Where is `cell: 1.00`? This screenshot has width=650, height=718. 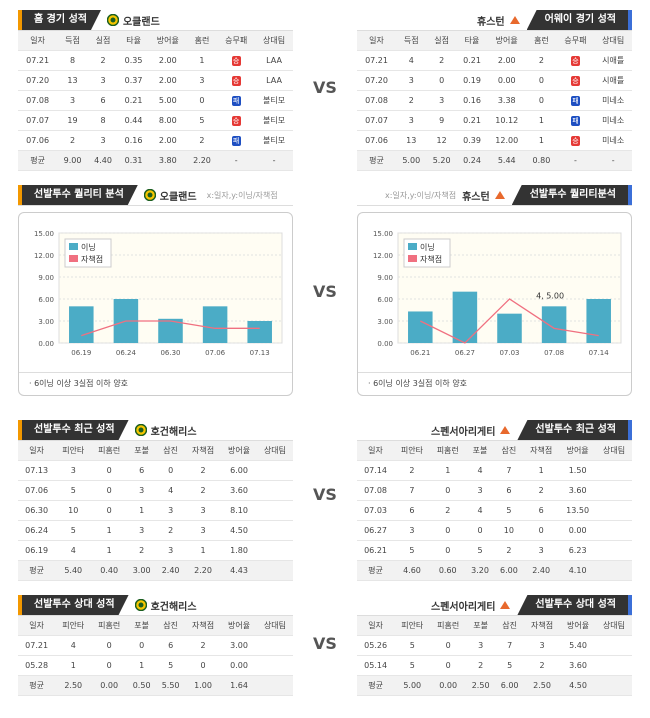
cell: 1.00 is located at coordinates (203, 685).